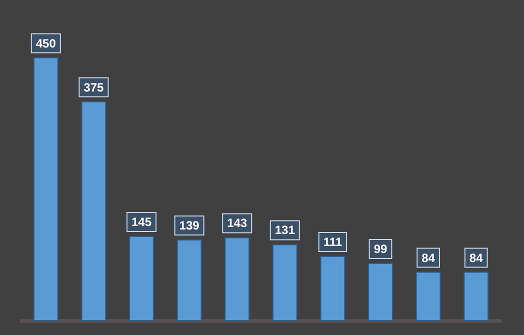  What do you see at coordinates (141, 222) in the screenshot?
I see `data-label: 145` at bounding box center [141, 222].